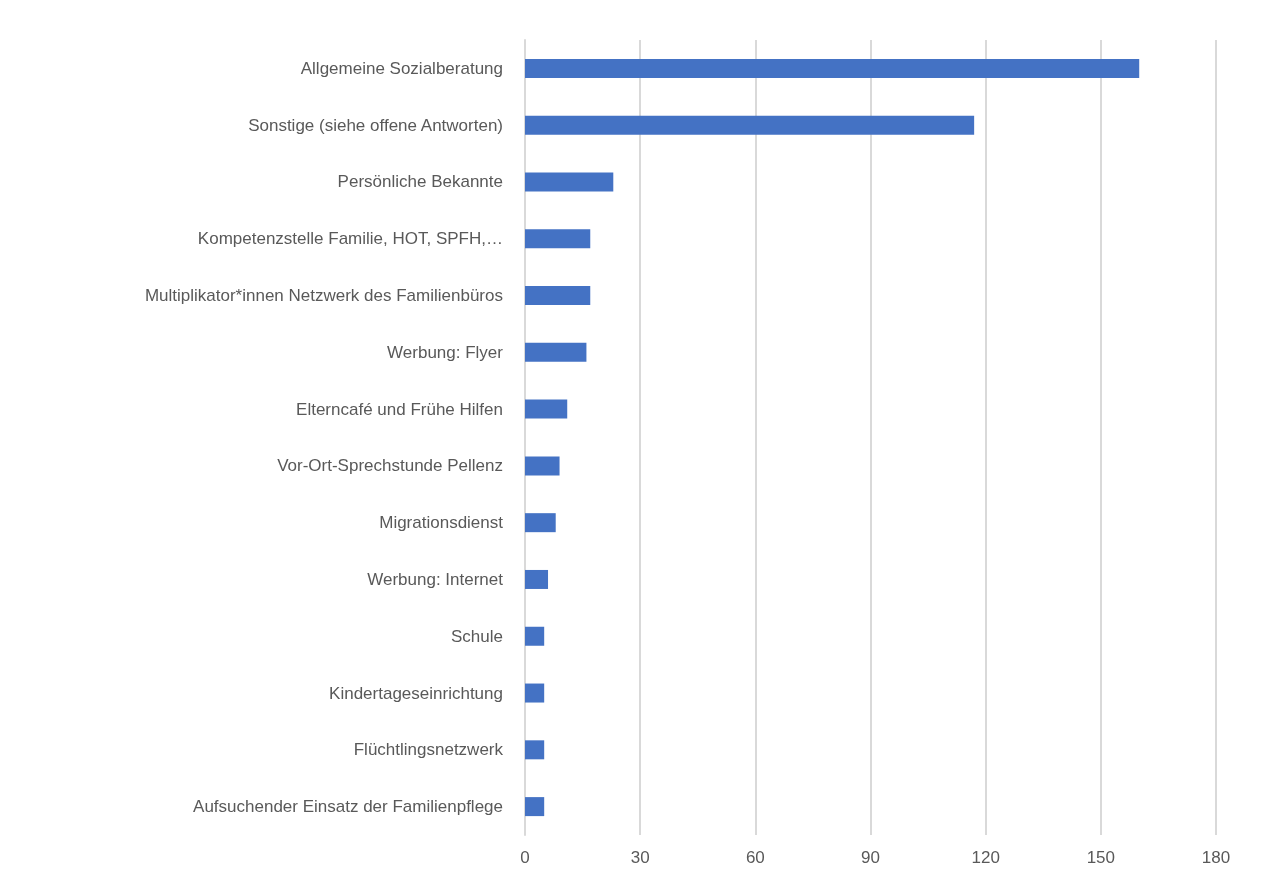  Describe the element at coordinates (441, 523) in the screenshot. I see `y-tick-label: Migrationsdienst` at that location.